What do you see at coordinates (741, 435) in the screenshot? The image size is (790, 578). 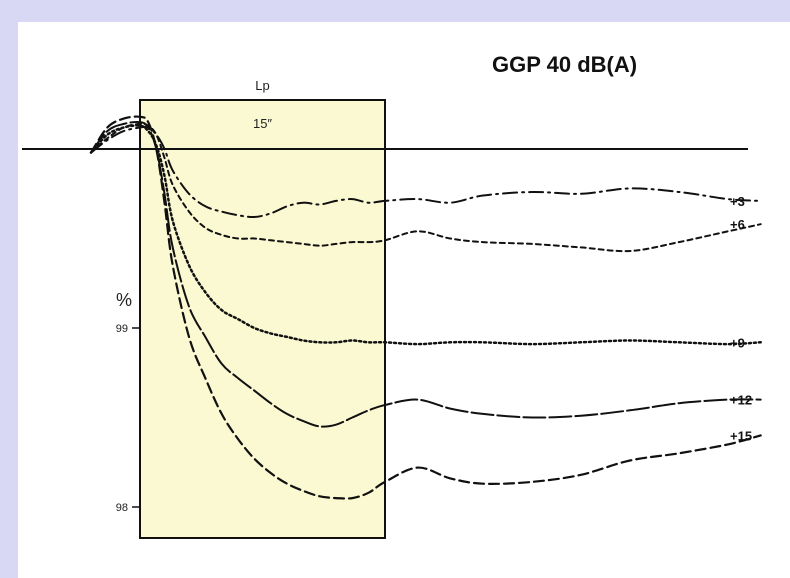 I see `series-label: +15` at bounding box center [741, 435].